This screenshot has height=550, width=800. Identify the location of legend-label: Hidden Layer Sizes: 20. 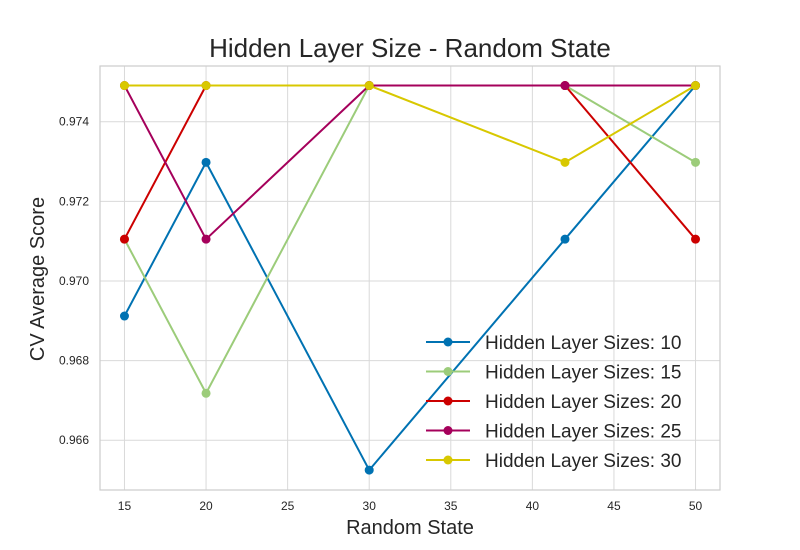
(583, 402).